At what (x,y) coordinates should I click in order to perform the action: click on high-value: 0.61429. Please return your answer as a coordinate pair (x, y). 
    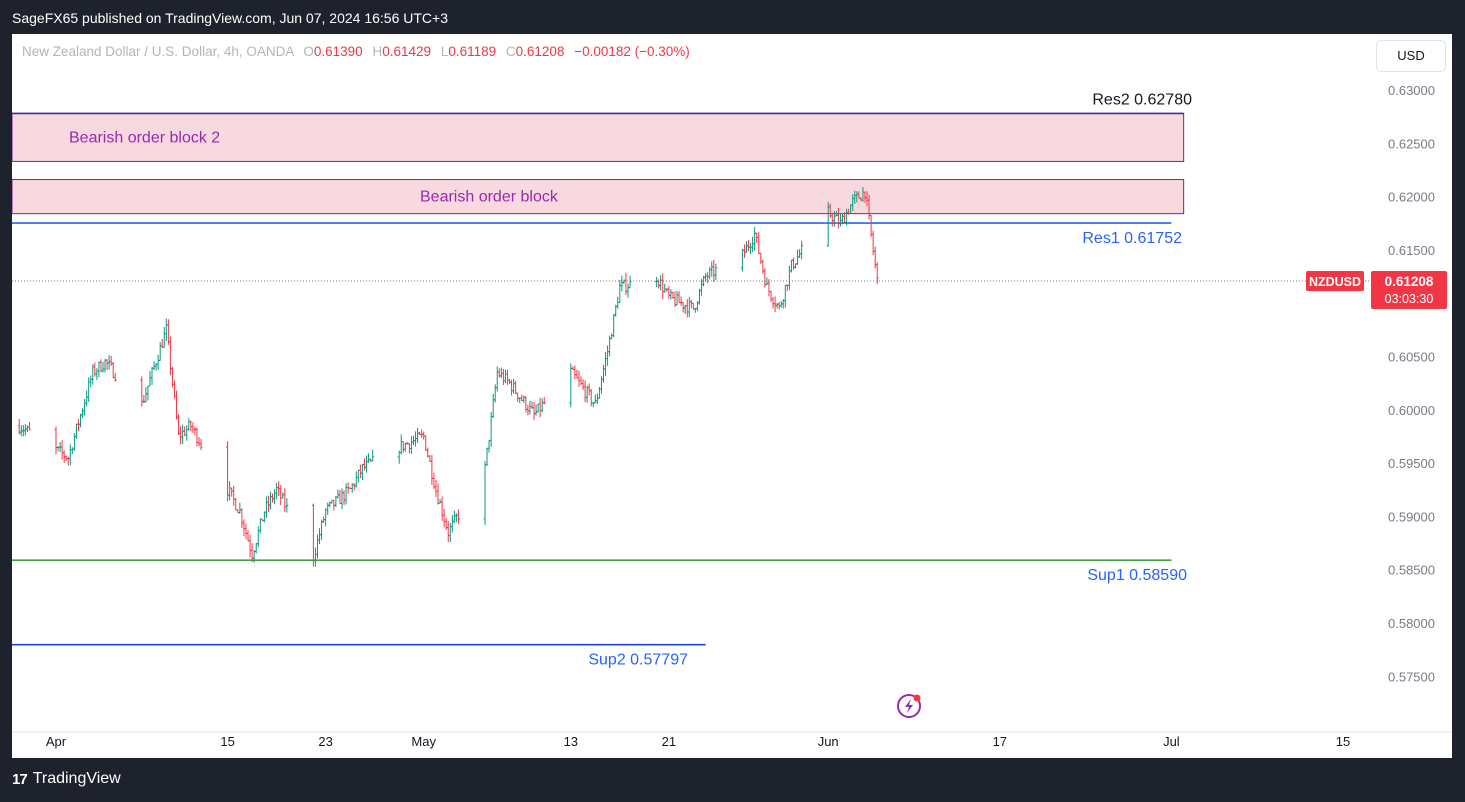
    Looking at the image, I should click on (407, 51).